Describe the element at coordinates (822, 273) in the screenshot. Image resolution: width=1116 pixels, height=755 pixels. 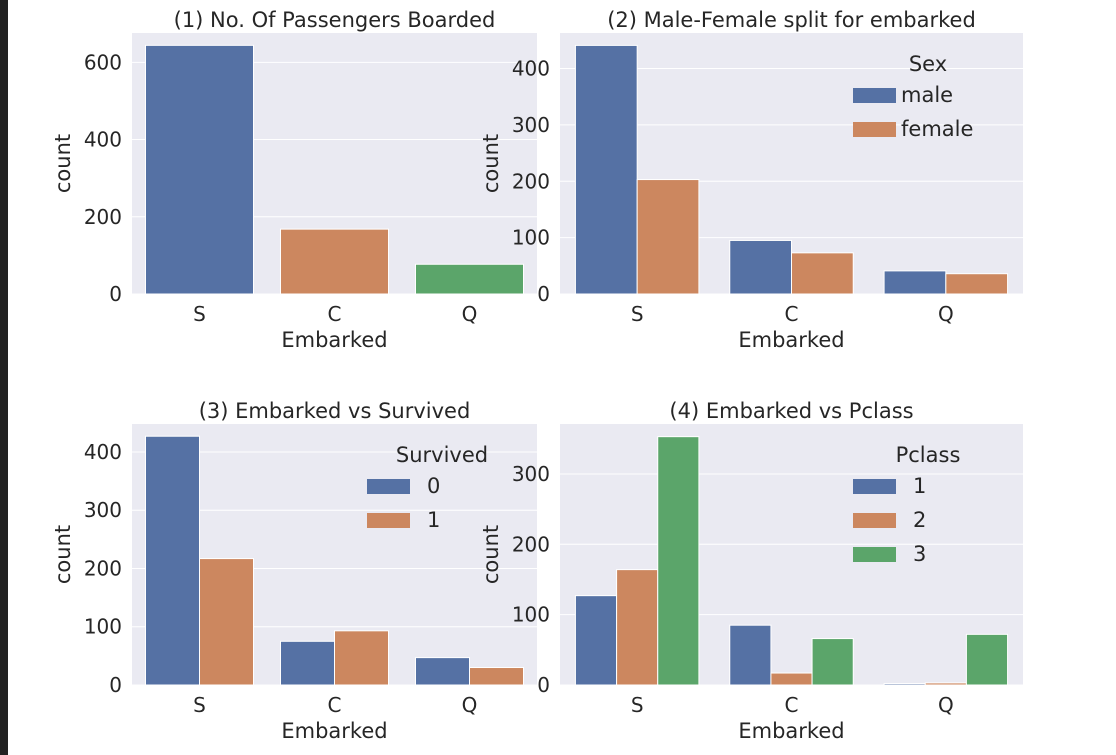
I see `bar-C-female` at that location.